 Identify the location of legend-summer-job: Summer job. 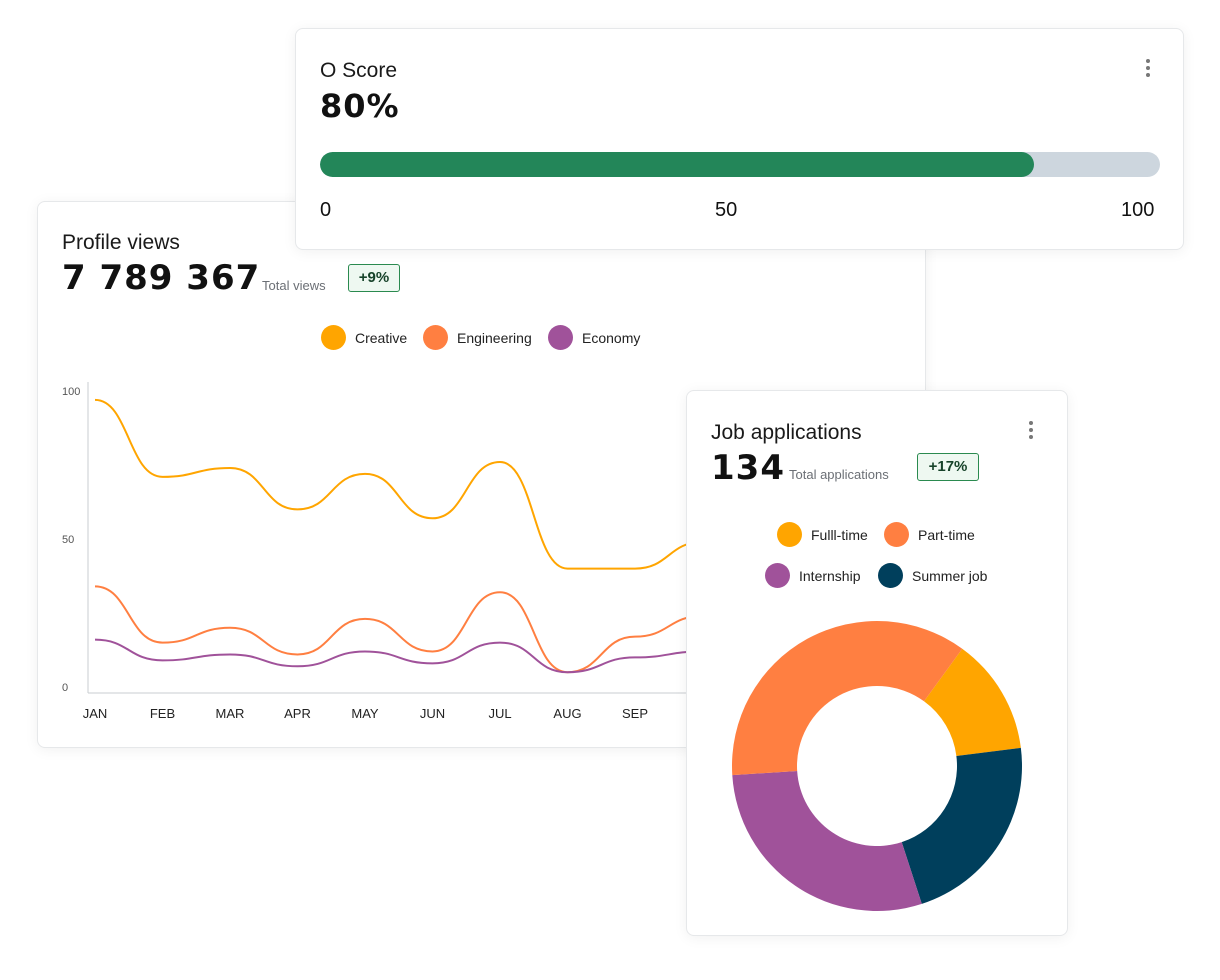
(932, 575).